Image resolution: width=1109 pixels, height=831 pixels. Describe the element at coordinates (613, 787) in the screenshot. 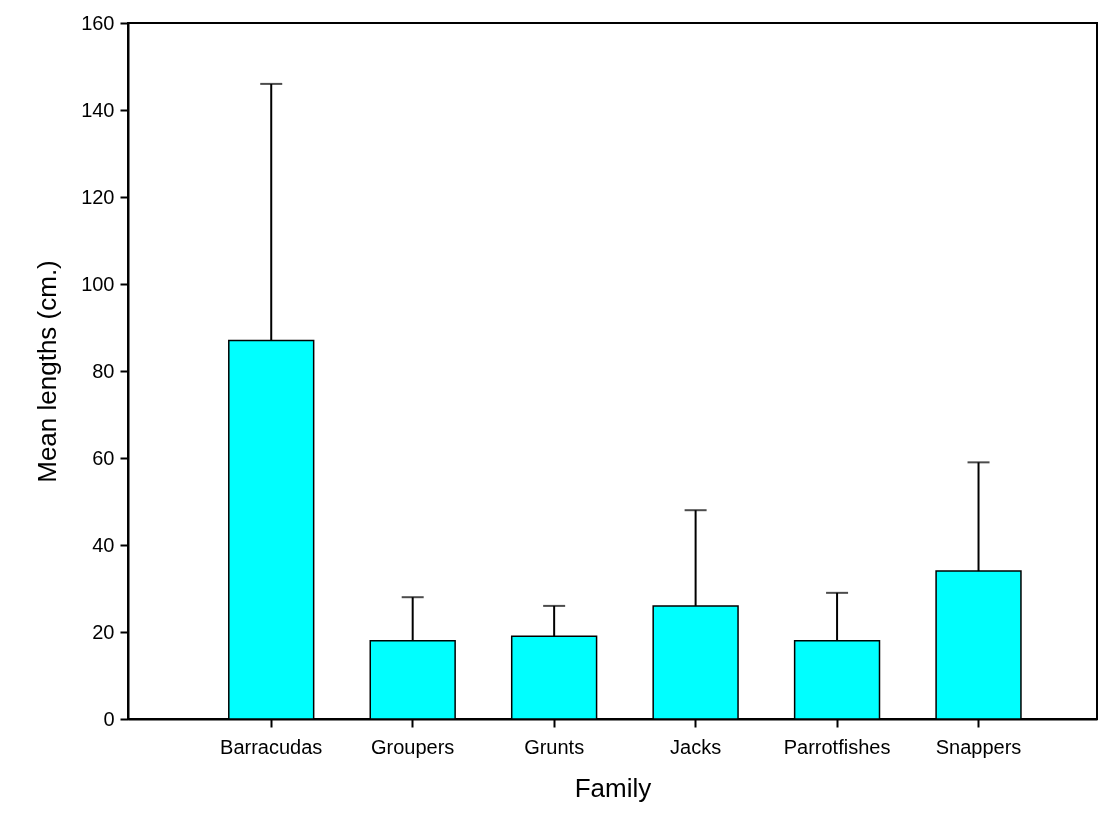

I see `x-axis-title: Family` at that location.